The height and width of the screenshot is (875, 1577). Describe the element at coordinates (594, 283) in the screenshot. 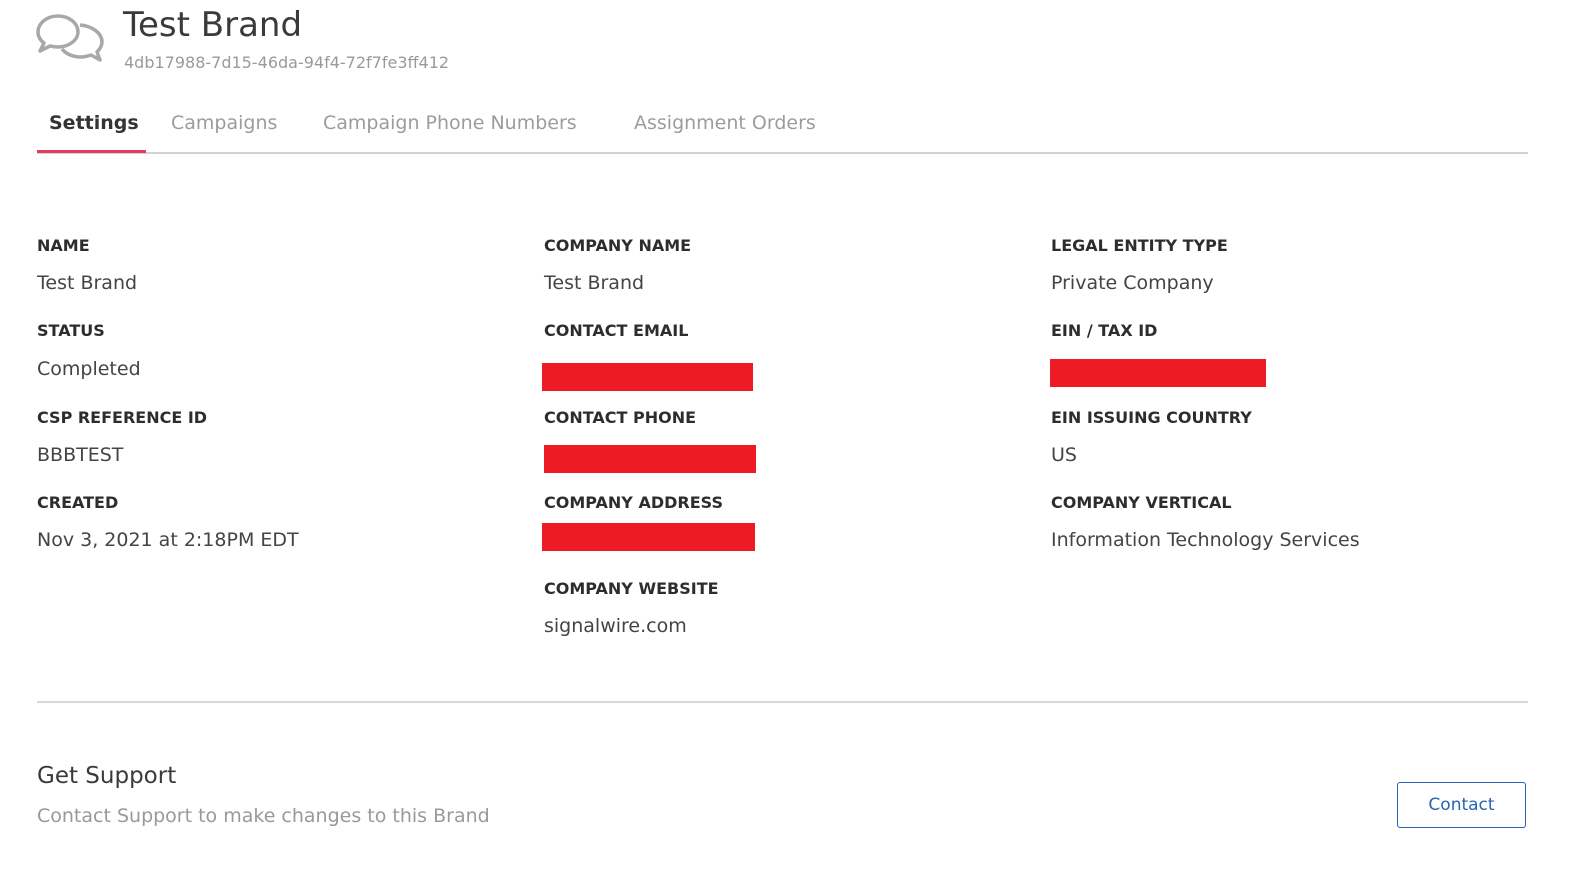

I see `company-name-value: Test Brand` at that location.